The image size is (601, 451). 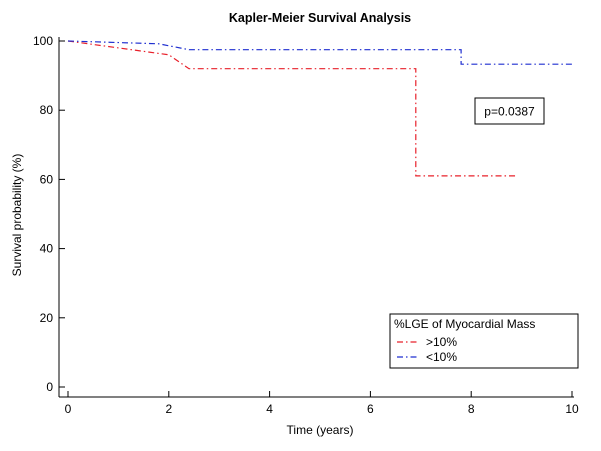 I want to click on y-ticks: 0 20 40 60 80 100, so click(x=49, y=214).